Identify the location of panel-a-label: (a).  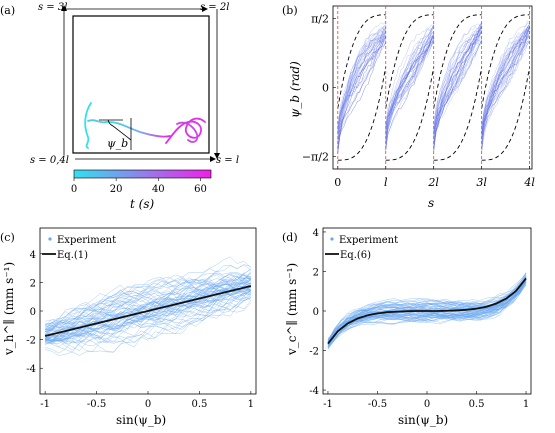
(7, 10).